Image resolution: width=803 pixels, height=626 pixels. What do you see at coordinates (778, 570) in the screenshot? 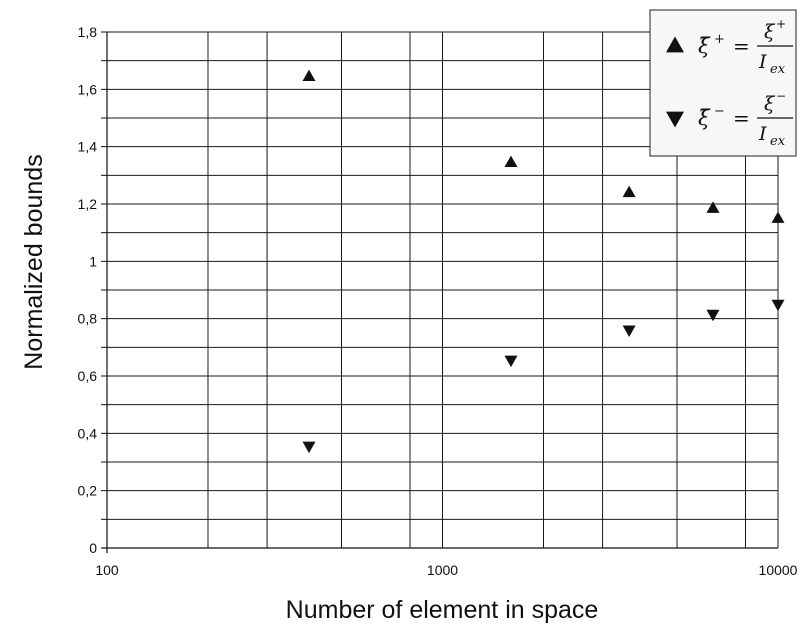
I see `x-tick-label: 10000` at bounding box center [778, 570].